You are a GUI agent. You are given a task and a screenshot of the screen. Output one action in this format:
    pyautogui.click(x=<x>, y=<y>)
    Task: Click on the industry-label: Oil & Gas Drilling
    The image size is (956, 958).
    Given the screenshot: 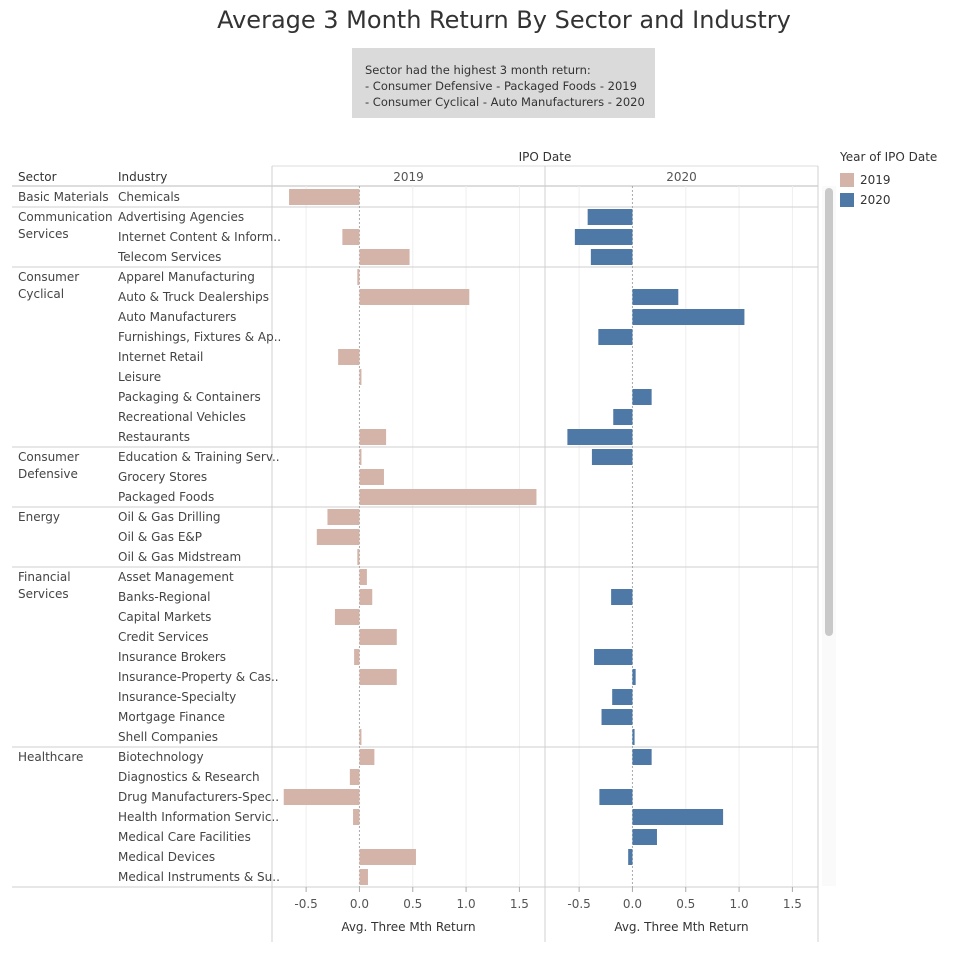 What is the action you would take?
    pyautogui.click(x=169, y=517)
    